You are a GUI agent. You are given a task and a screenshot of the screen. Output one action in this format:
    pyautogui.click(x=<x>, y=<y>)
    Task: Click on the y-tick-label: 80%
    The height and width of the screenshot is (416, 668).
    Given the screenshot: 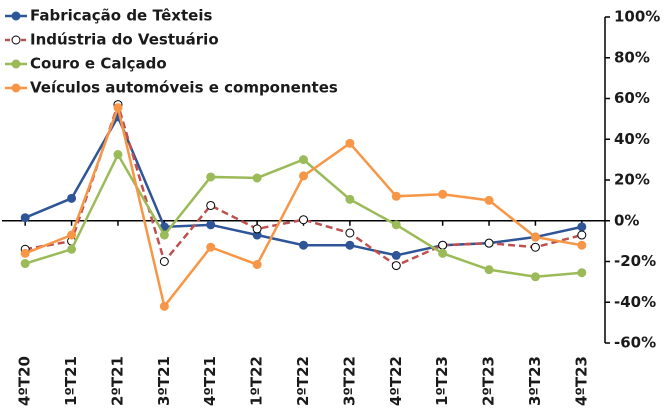 What is the action you would take?
    pyautogui.click(x=632, y=57)
    